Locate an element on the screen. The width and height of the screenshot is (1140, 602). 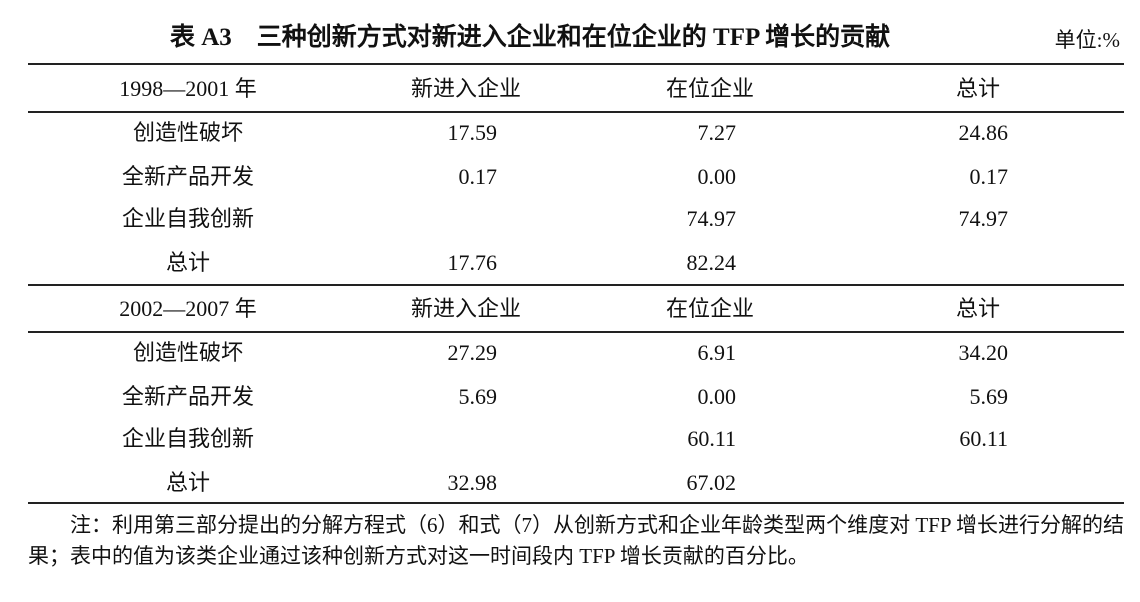
cell-value: 34.20 is located at coordinates (983, 352).